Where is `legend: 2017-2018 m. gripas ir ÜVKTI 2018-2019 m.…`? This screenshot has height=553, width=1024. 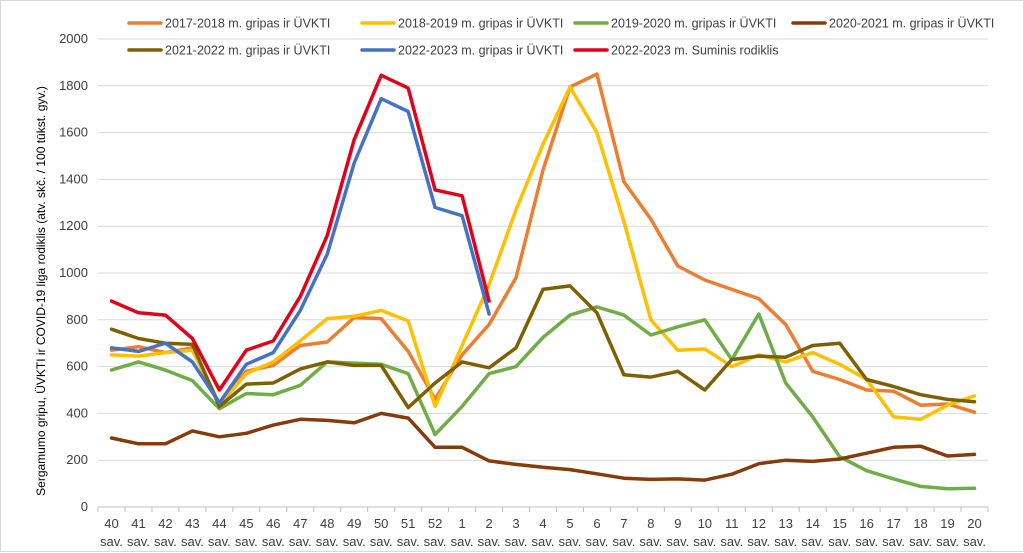
legend: 2017-2018 m. gripas ir ÜVKTI 2018-2019 m.… is located at coordinates (560, 37).